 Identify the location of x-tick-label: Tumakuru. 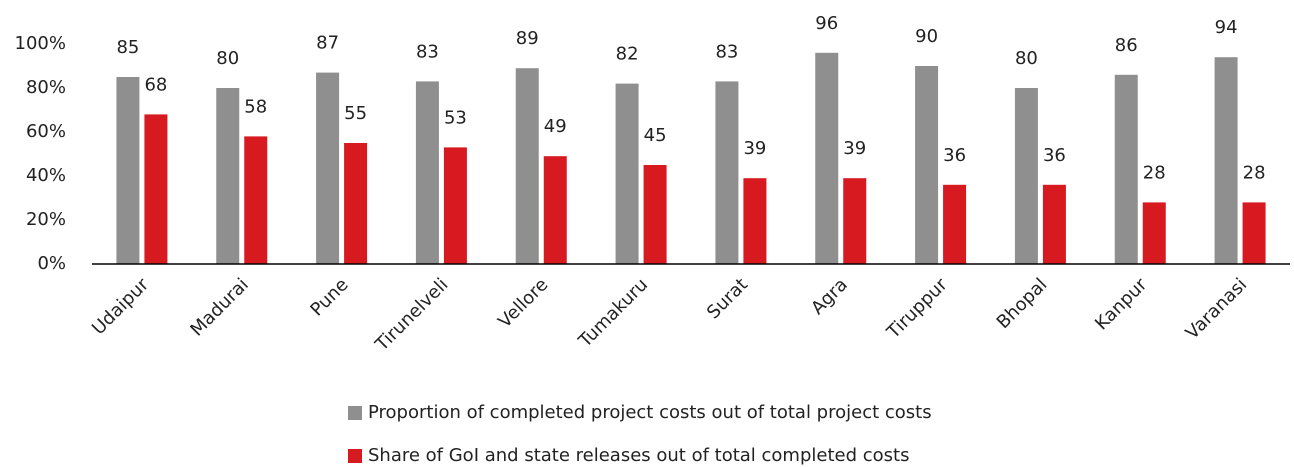
(613, 313).